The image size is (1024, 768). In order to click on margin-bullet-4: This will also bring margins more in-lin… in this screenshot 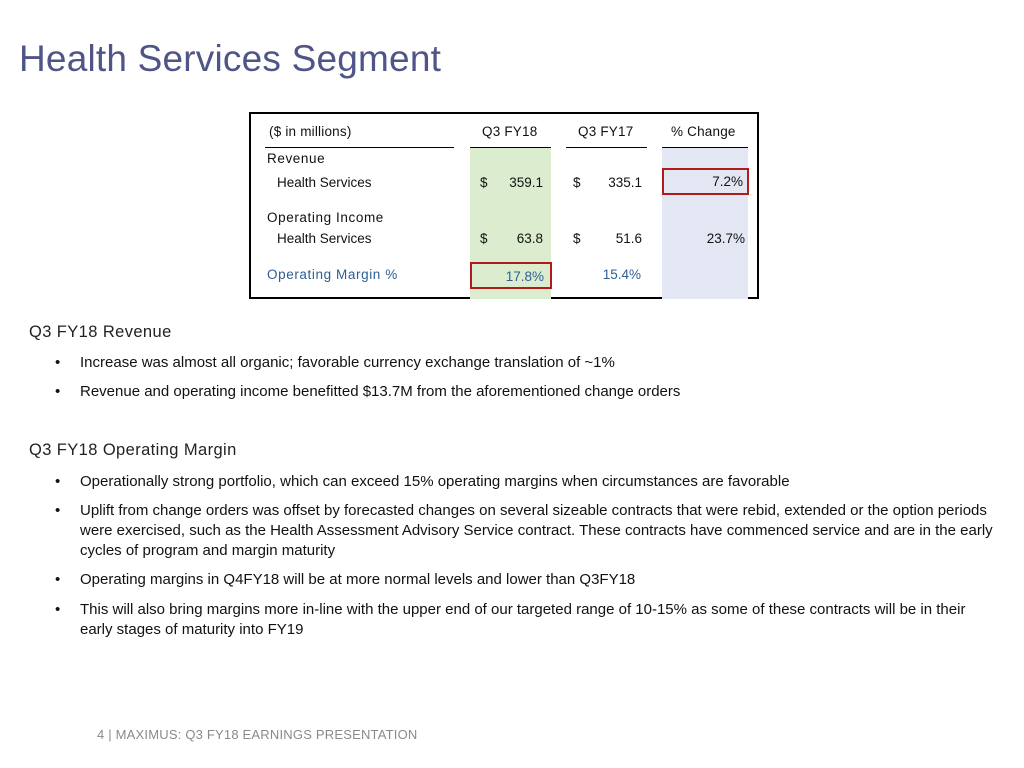, I will do `click(523, 619)`.